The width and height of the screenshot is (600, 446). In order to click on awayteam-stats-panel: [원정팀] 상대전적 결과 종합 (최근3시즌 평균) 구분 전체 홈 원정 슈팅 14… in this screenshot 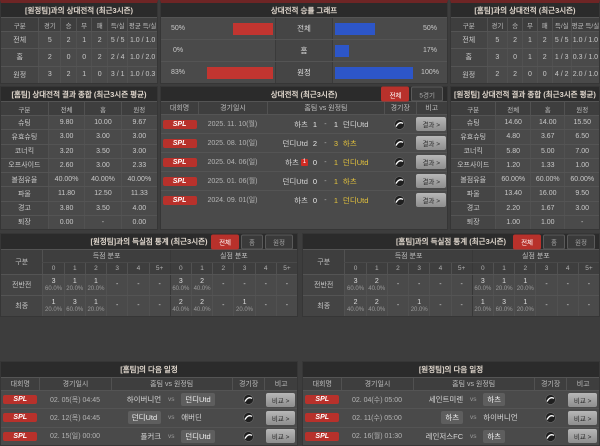, I will do `click(525, 158)`.